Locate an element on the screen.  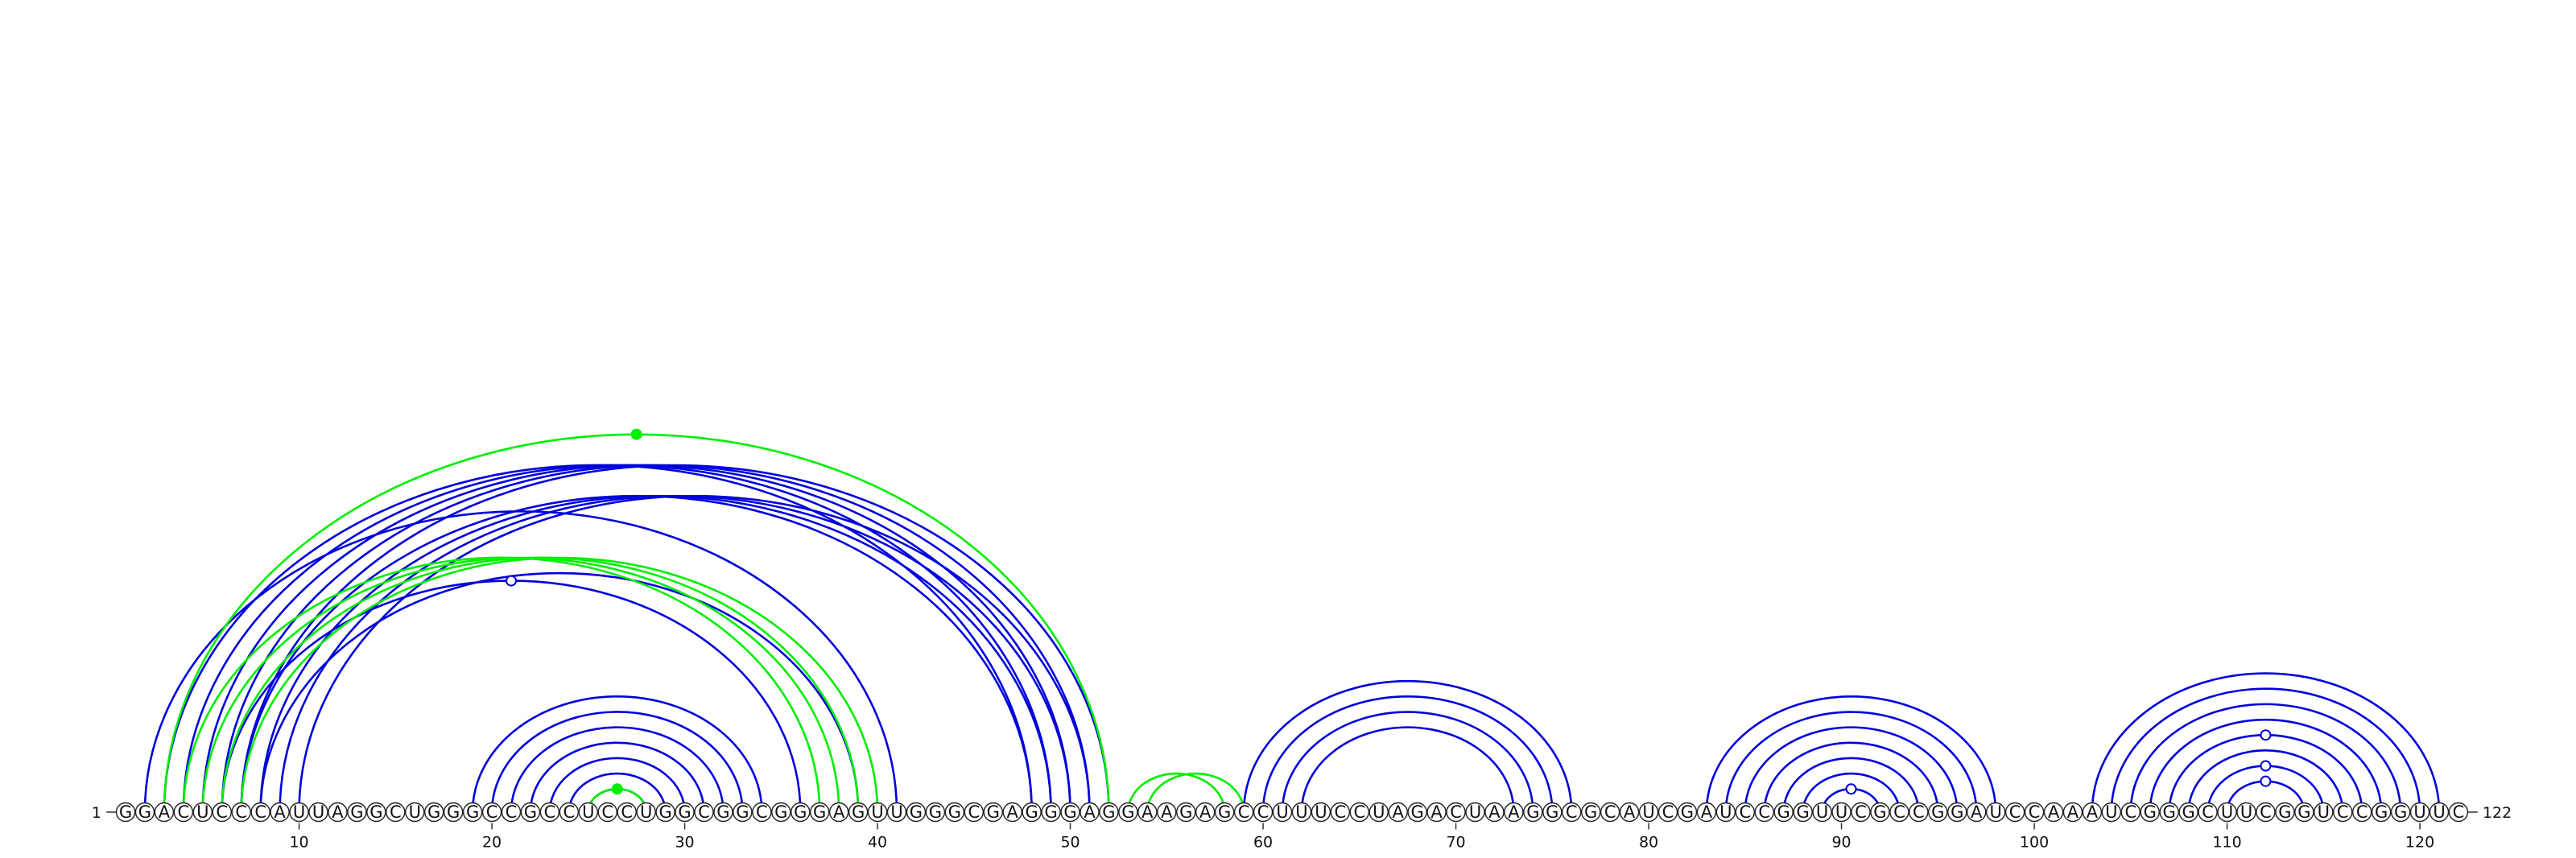
alt-pair-arc is located at coordinates (1195, 792).